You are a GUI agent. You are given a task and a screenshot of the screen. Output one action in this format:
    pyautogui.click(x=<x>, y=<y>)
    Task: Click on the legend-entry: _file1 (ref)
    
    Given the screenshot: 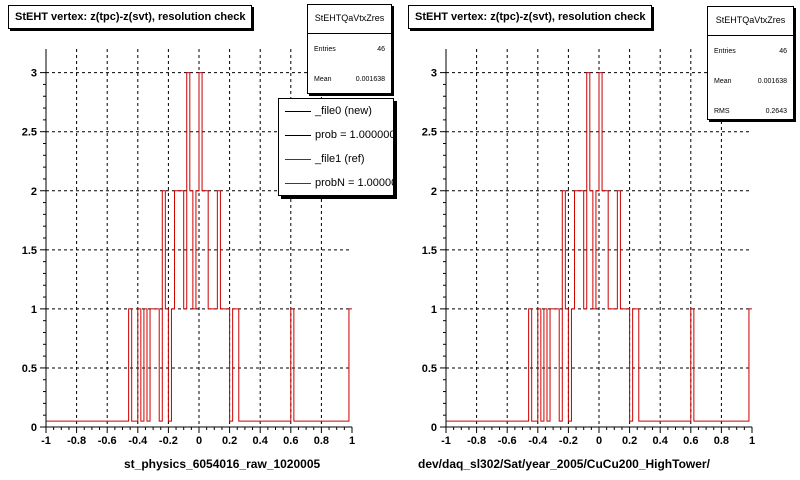 What is the action you would take?
    pyautogui.click(x=336, y=159)
    